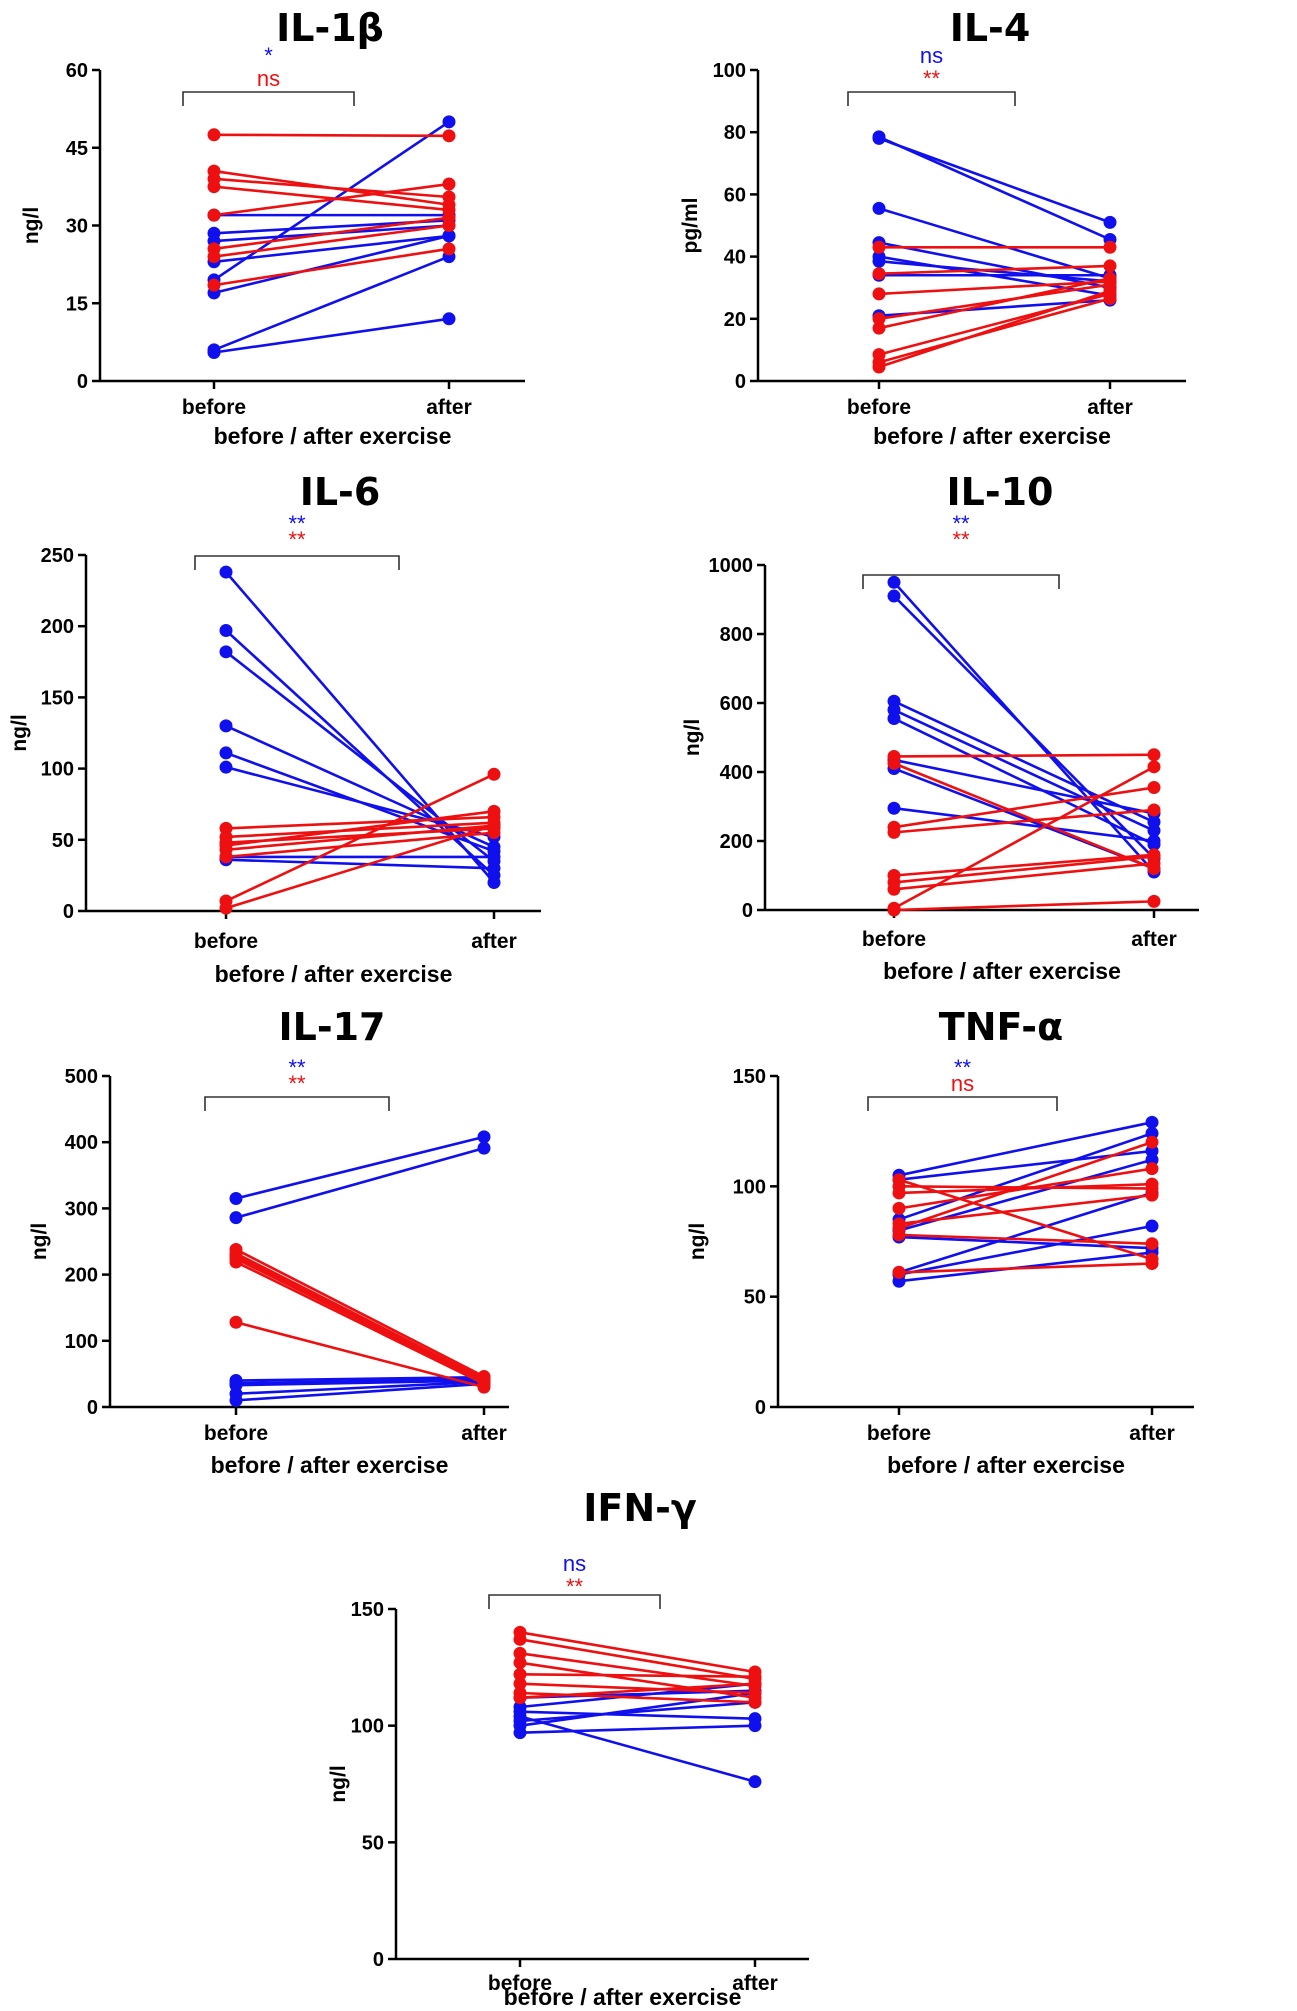 The image size is (1297, 2011). What do you see at coordinates (330, 28) in the screenshot?
I see `panel-title: IL-1β` at bounding box center [330, 28].